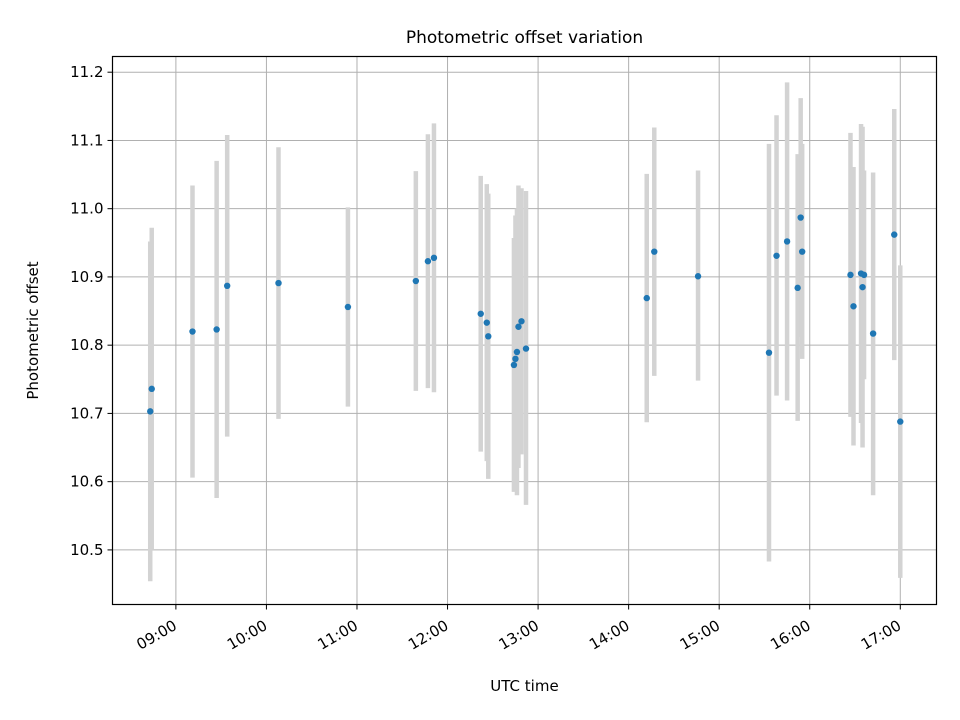  I want to click on y-tick-label: 10.7, so click(86, 413).